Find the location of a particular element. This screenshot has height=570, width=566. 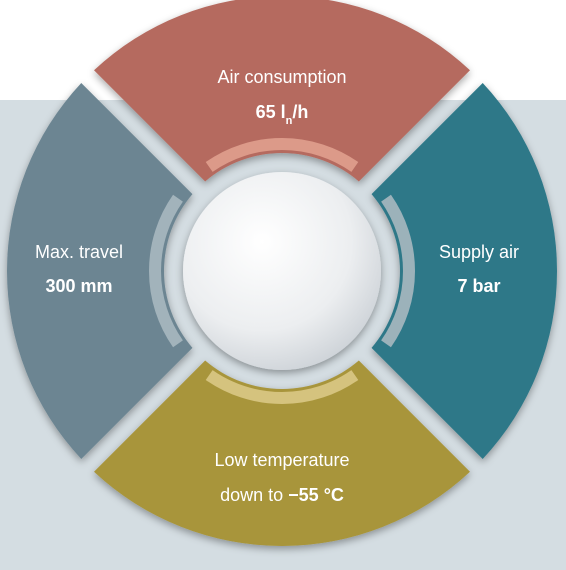

inner-ring-left is located at coordinates (166, 271).